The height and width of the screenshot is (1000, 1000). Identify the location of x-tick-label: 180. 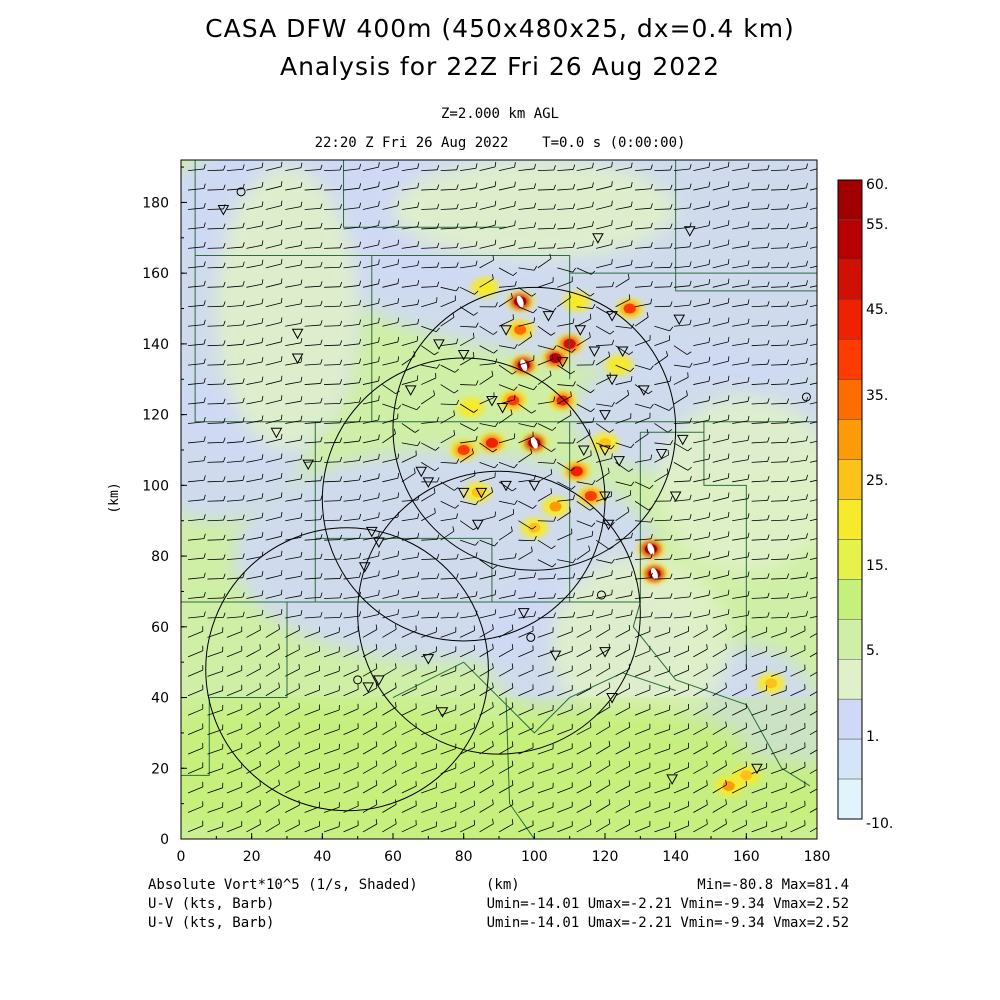
(817, 857).